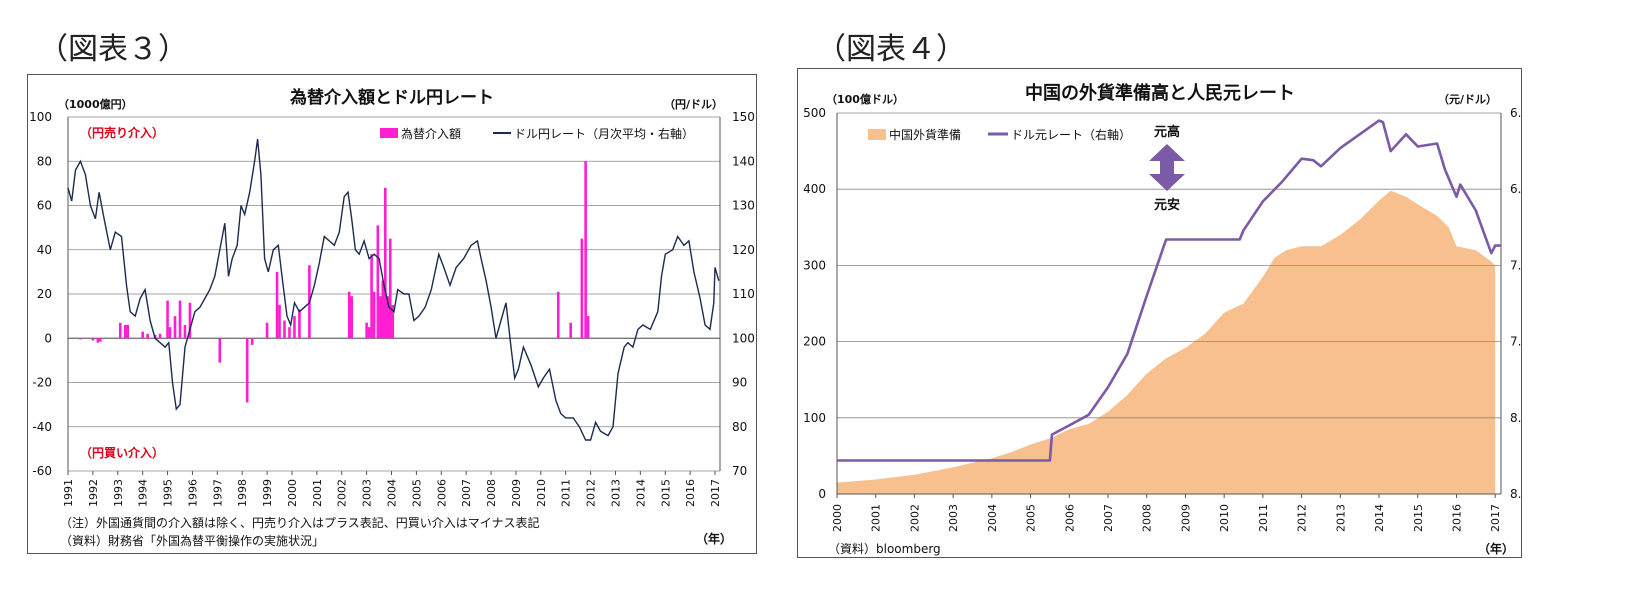 The width and height of the screenshot is (1648, 610). What do you see at coordinates (743, 161) in the screenshot?
I see `right-tick-label: 140` at bounding box center [743, 161].